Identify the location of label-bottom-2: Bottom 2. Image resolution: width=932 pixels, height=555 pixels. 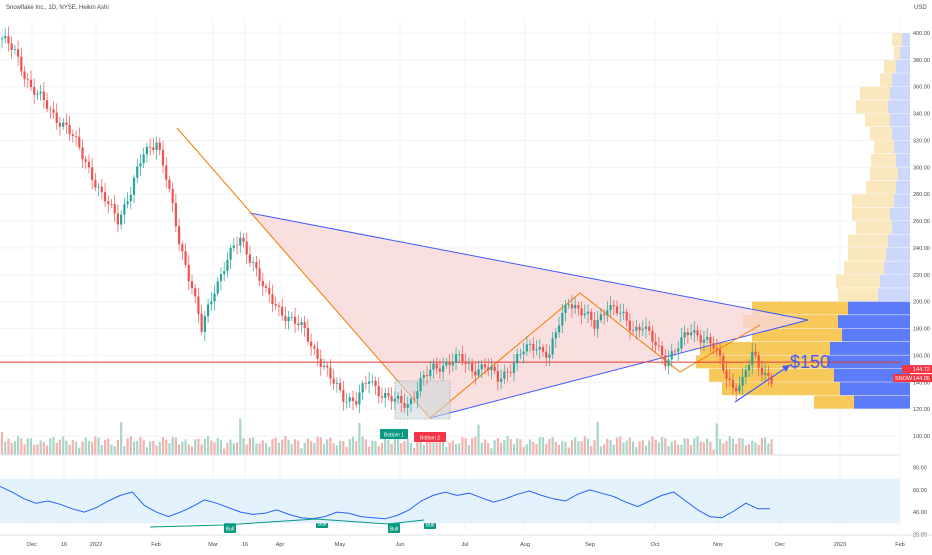
(430, 439).